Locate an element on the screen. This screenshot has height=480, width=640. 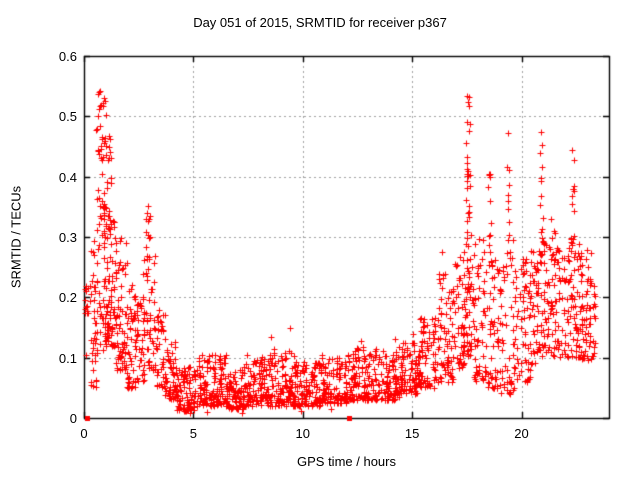
x-tick-label: 5 is located at coordinates (193, 433).